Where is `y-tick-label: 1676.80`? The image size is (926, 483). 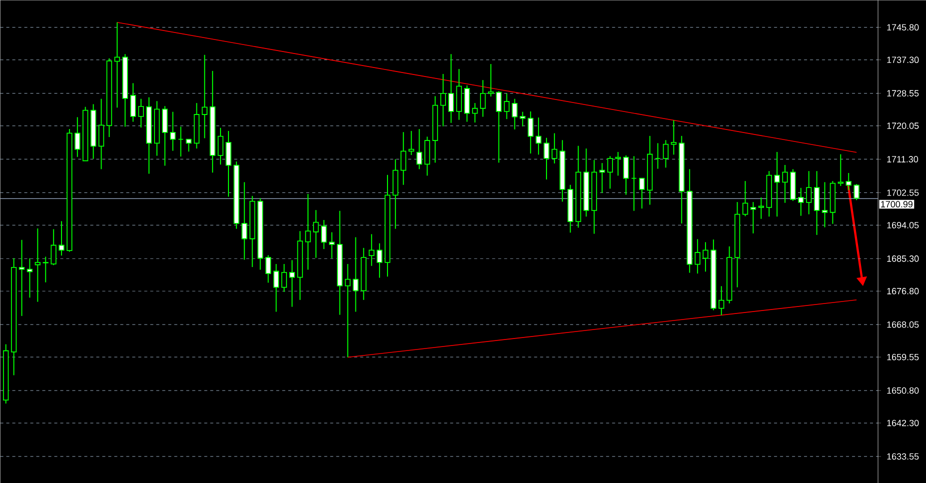
y-tick-label: 1676.80 is located at coordinates (903, 291).